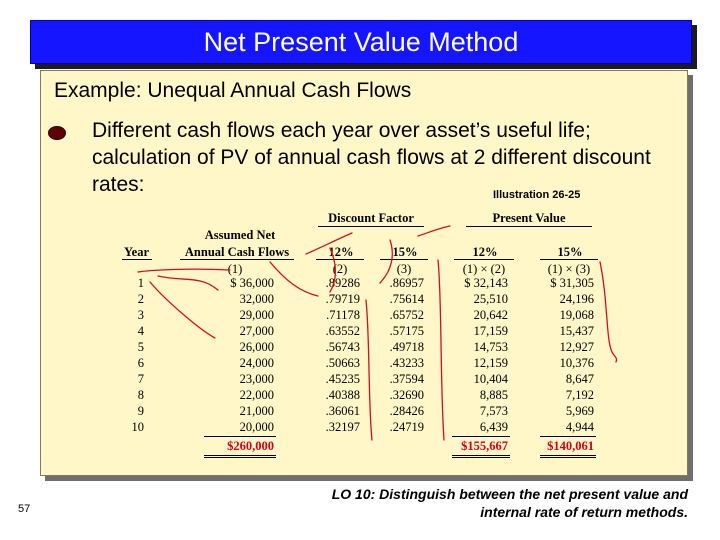 The image size is (720, 540). I want to click on slide-title: Net Present Value Method, so click(361, 42).